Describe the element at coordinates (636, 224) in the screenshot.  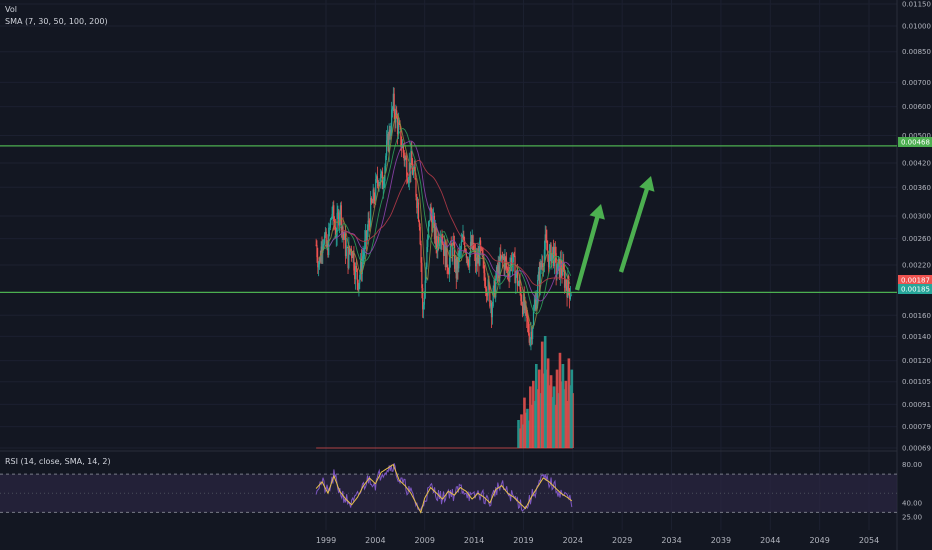
I see `trend-arrow` at that location.